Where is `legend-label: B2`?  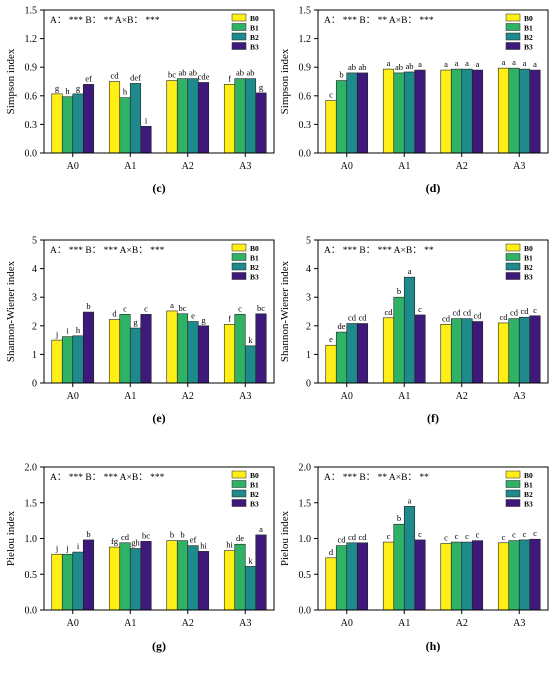 legend-label: B2 is located at coordinates (528, 267).